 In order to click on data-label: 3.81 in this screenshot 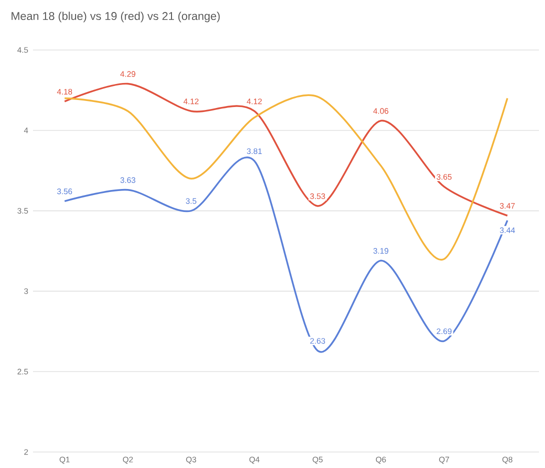, I will do `click(254, 151)`.